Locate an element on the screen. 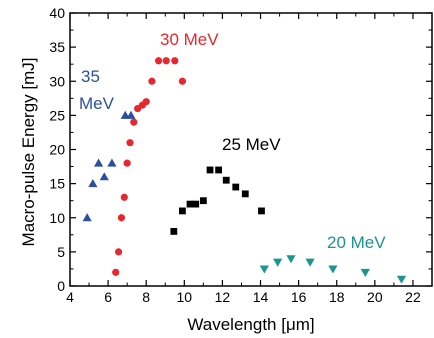  y-tick-label: 35 is located at coordinates (57, 47).